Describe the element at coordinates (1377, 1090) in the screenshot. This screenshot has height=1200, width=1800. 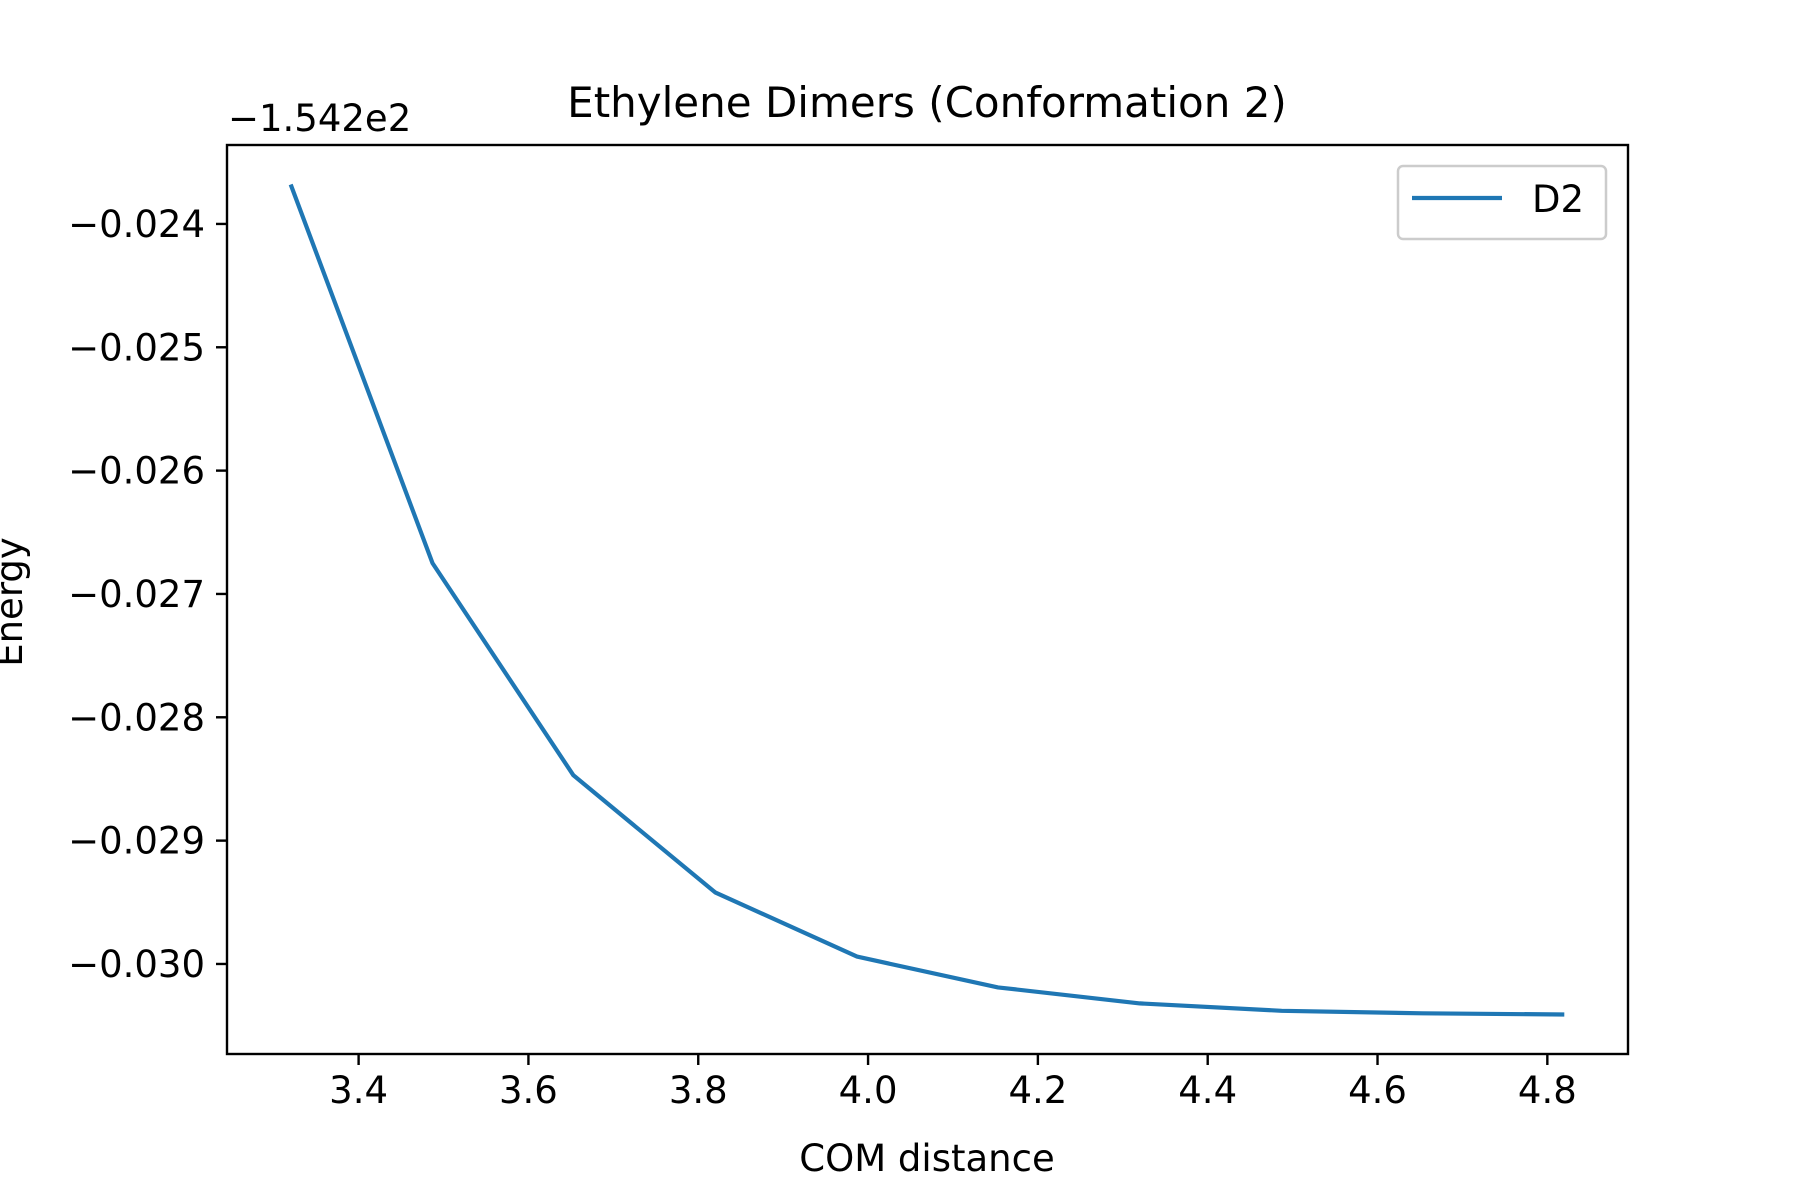
I see `x-tick-label: 4.6` at that location.